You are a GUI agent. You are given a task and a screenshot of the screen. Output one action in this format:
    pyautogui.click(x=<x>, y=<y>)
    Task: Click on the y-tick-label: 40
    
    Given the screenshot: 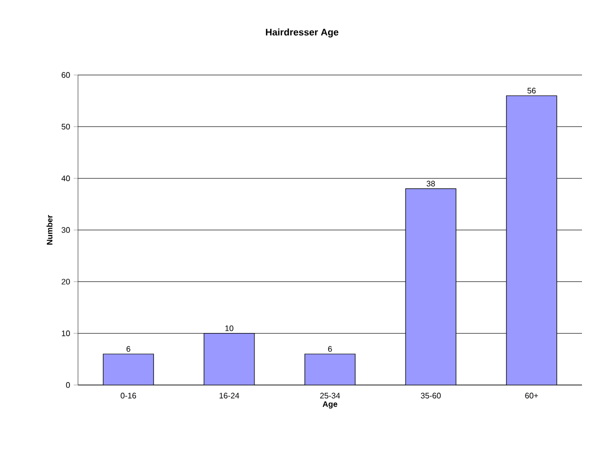 What is the action you would take?
    pyautogui.click(x=65, y=179)
    